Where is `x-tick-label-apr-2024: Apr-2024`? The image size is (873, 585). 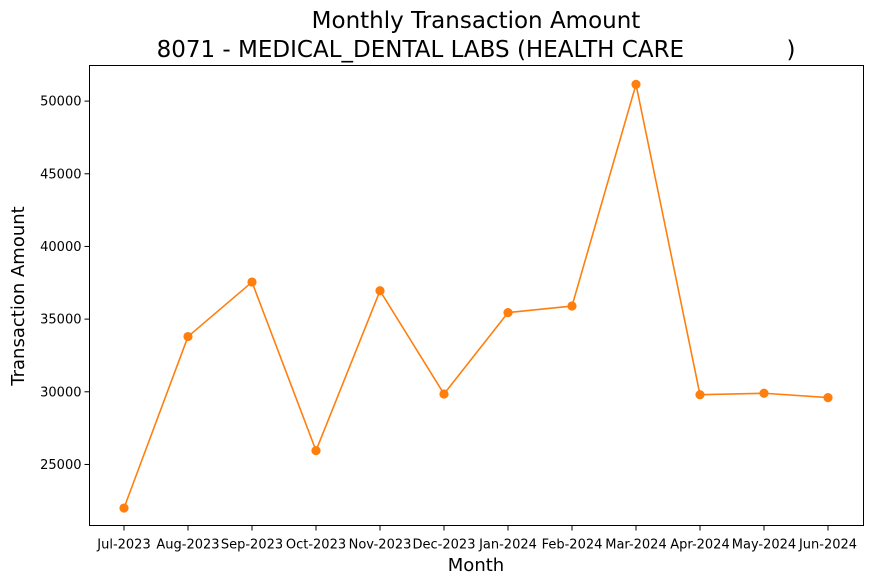
x-tick-label-apr-2024: Apr-2024 is located at coordinates (699, 545).